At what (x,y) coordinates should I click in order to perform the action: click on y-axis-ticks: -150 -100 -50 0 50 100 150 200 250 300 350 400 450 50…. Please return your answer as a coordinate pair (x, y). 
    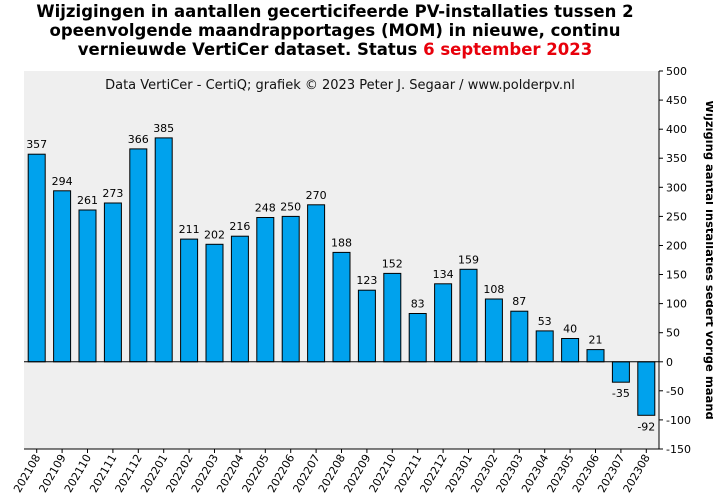
    Looking at the image, I should click on (675, 260).